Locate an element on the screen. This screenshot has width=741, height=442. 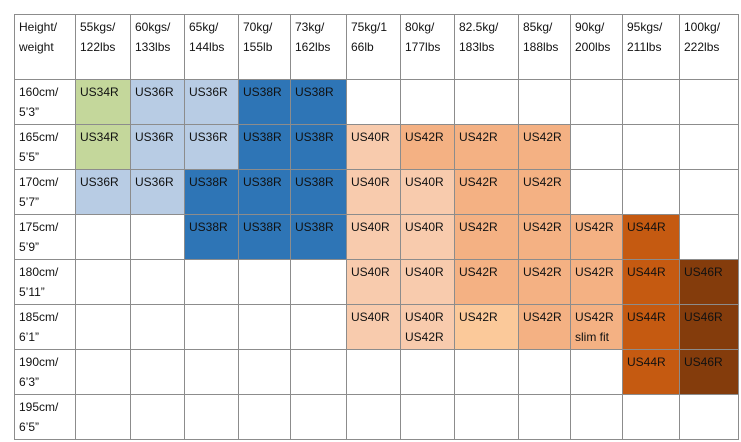
table-cell: 60kgs/133lbs is located at coordinates (157, 47).